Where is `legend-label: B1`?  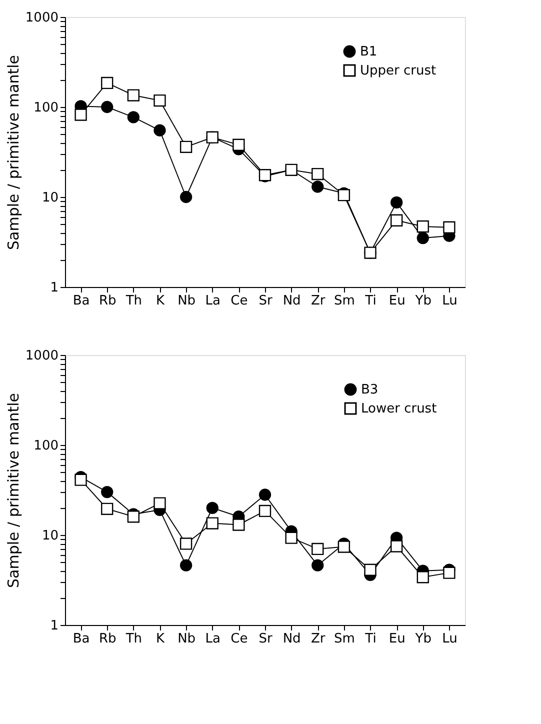
legend-label: B1 is located at coordinates (369, 52).